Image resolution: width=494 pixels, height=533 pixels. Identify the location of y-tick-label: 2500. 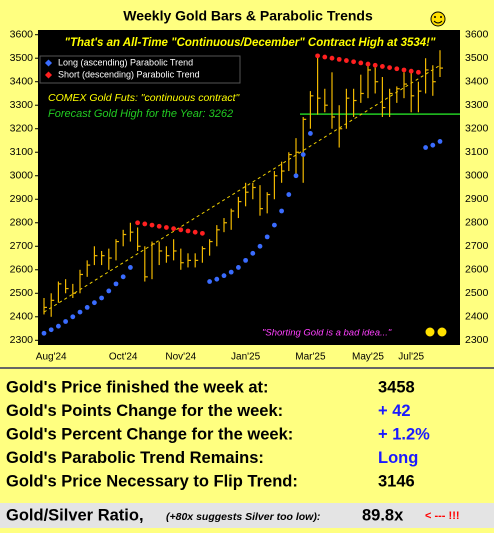
(22, 293).